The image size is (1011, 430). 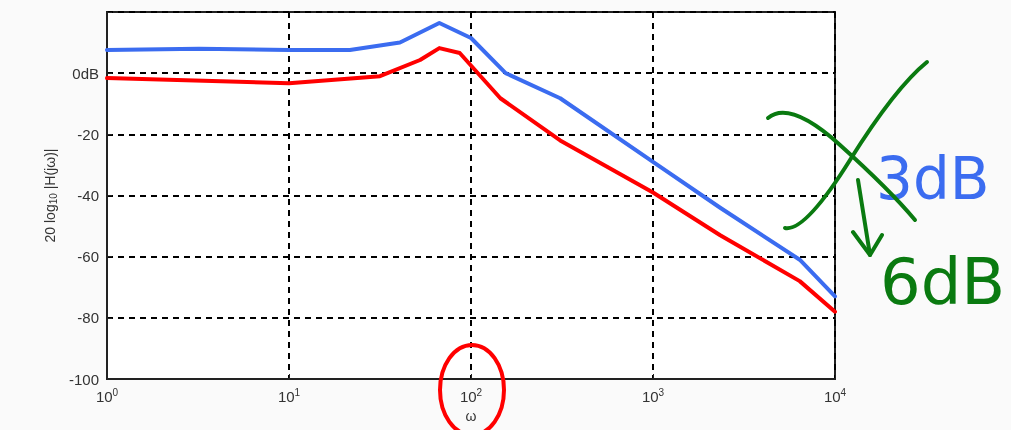 What do you see at coordinates (88, 318) in the screenshot?
I see `y-tick-label: -80` at bounding box center [88, 318].